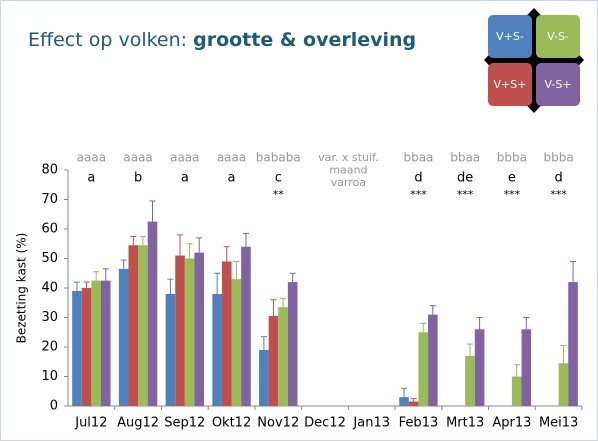 The width and height of the screenshot is (598, 441). What do you see at coordinates (54, 406) in the screenshot?
I see `y-tick-label: 0` at bounding box center [54, 406].